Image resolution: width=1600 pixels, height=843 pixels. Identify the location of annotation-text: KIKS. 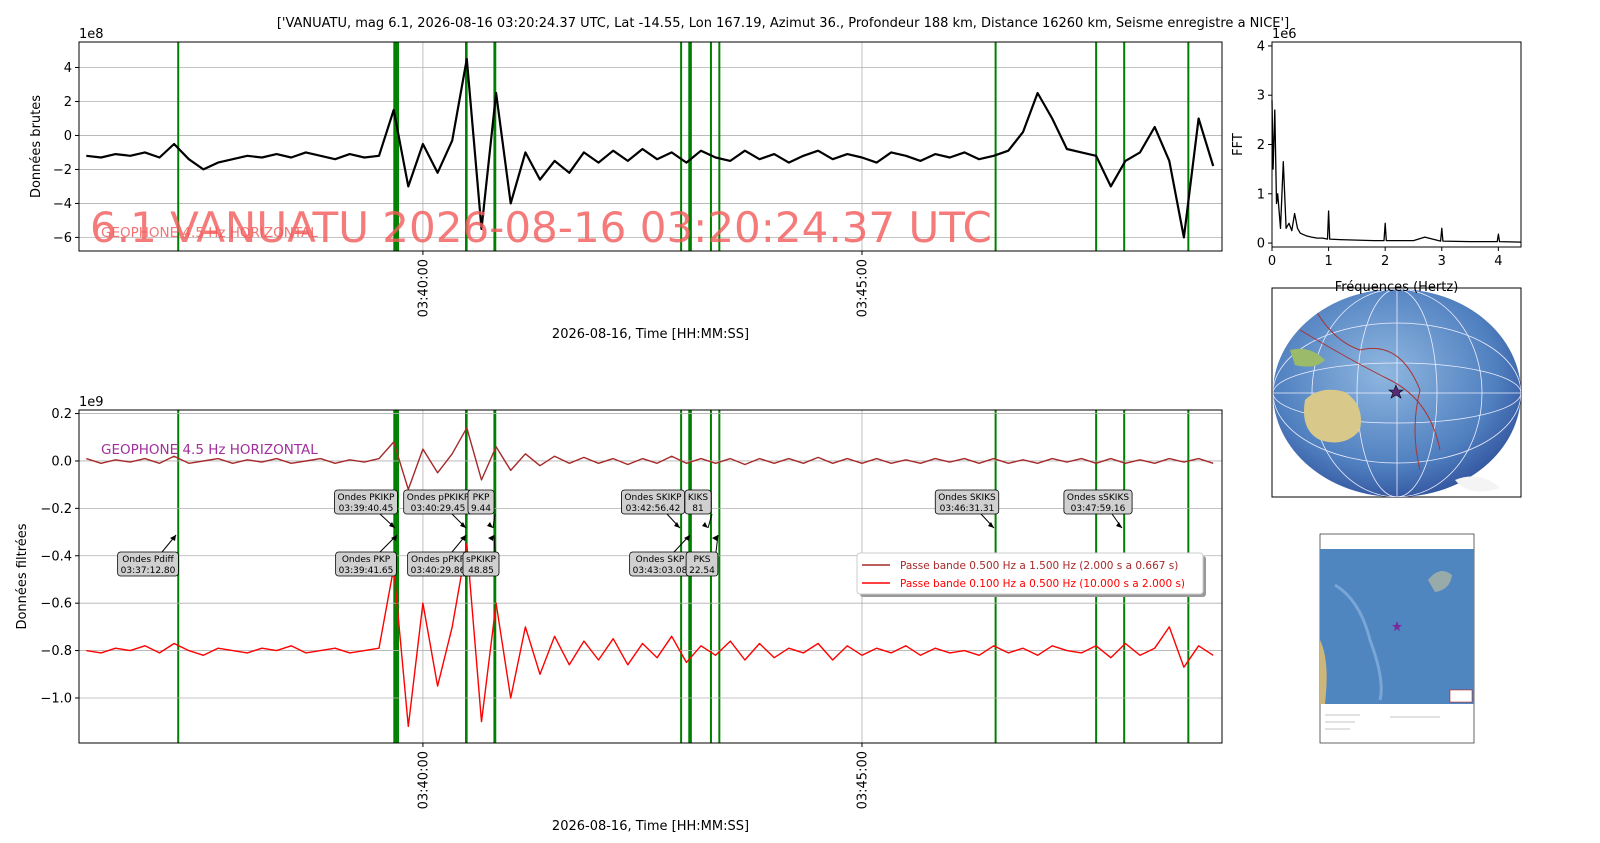
(698, 498).